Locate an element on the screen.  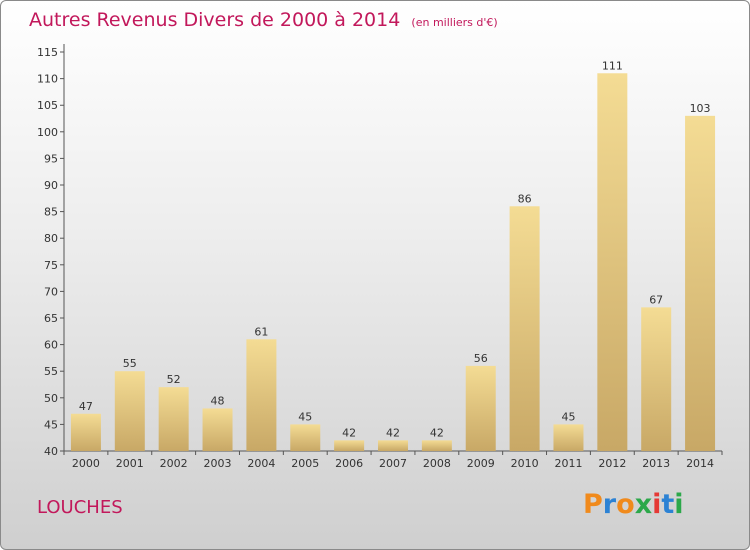
y-tick-label: 45 is located at coordinates (51, 424).